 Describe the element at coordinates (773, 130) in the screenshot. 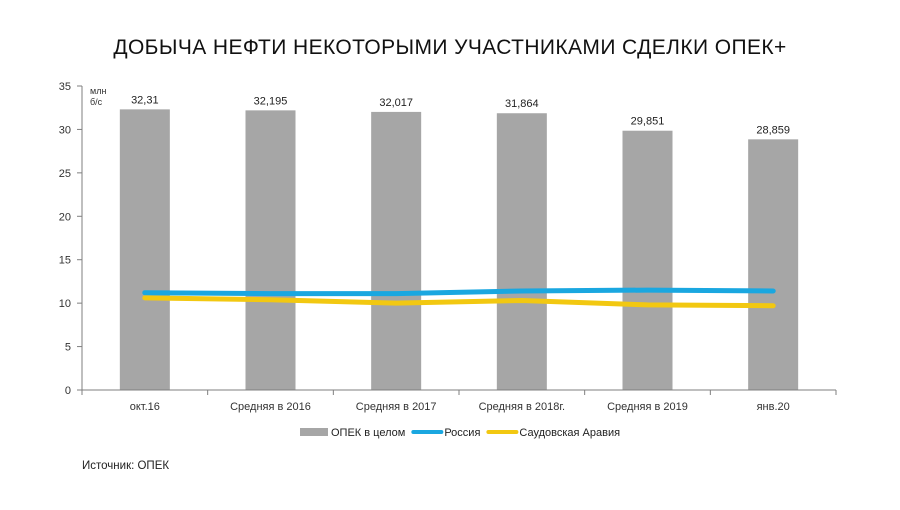

I see `data-label: 28,859` at that location.